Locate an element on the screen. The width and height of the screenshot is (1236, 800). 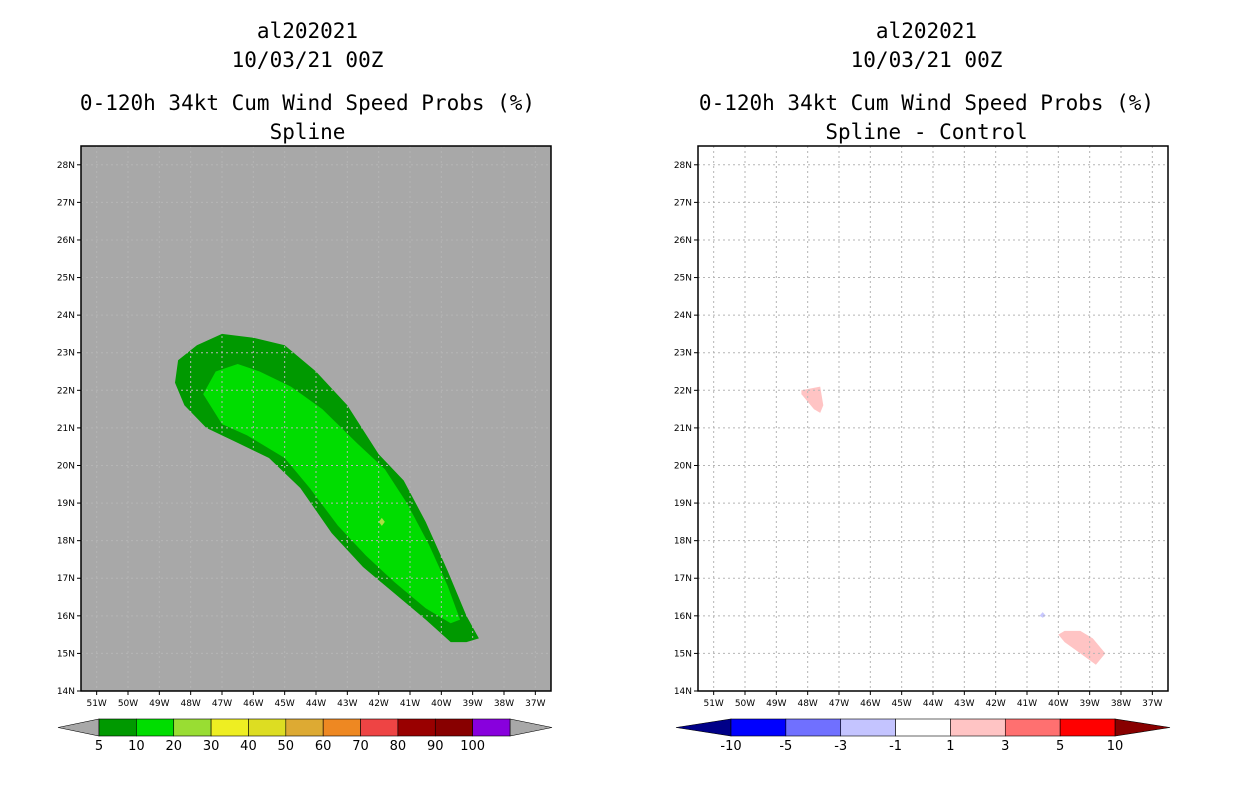
right-title-4: Spline - Control is located at coordinates (926, 132).